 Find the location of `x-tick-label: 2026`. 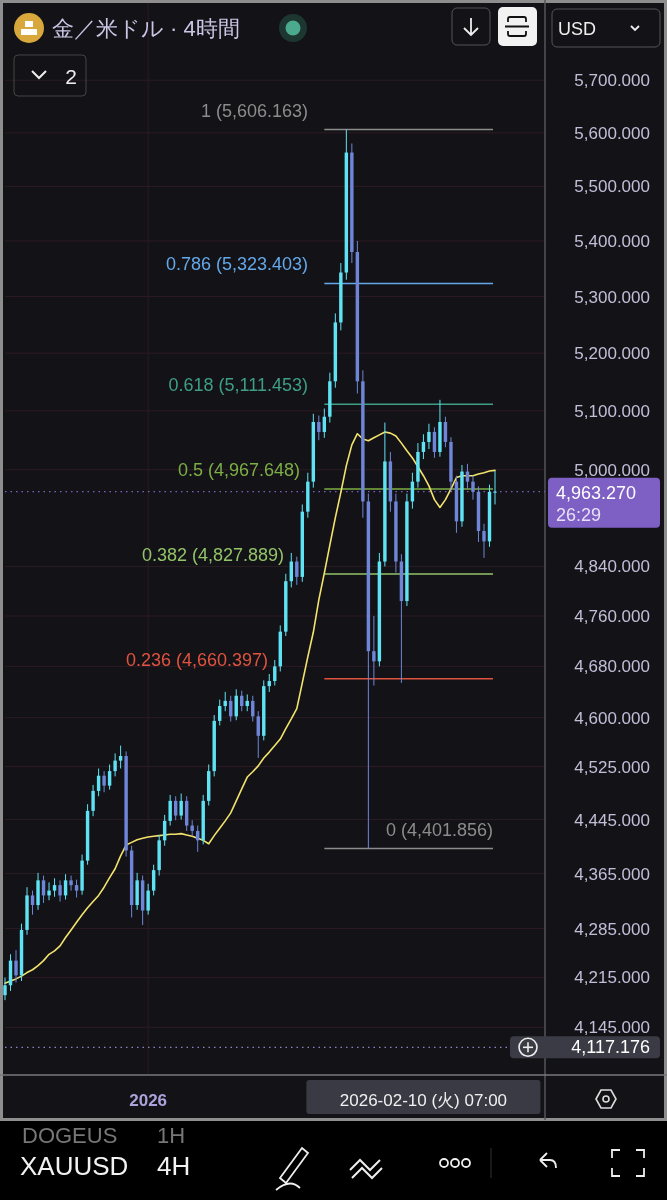

x-tick-label: 2026 is located at coordinates (148, 1100).